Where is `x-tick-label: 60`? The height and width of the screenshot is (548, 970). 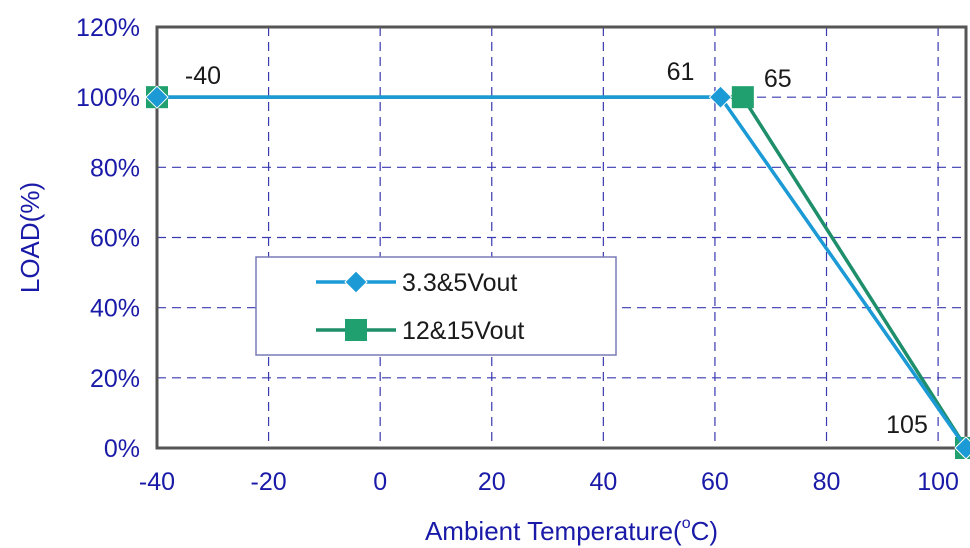 x-tick-label: 60 is located at coordinates (715, 482).